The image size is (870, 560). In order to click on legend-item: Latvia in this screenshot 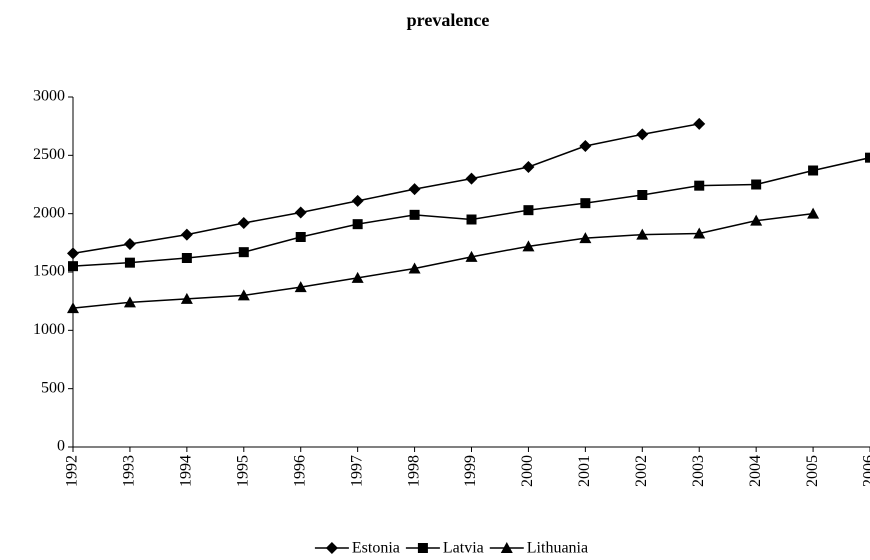, I will do `click(444, 548)`.